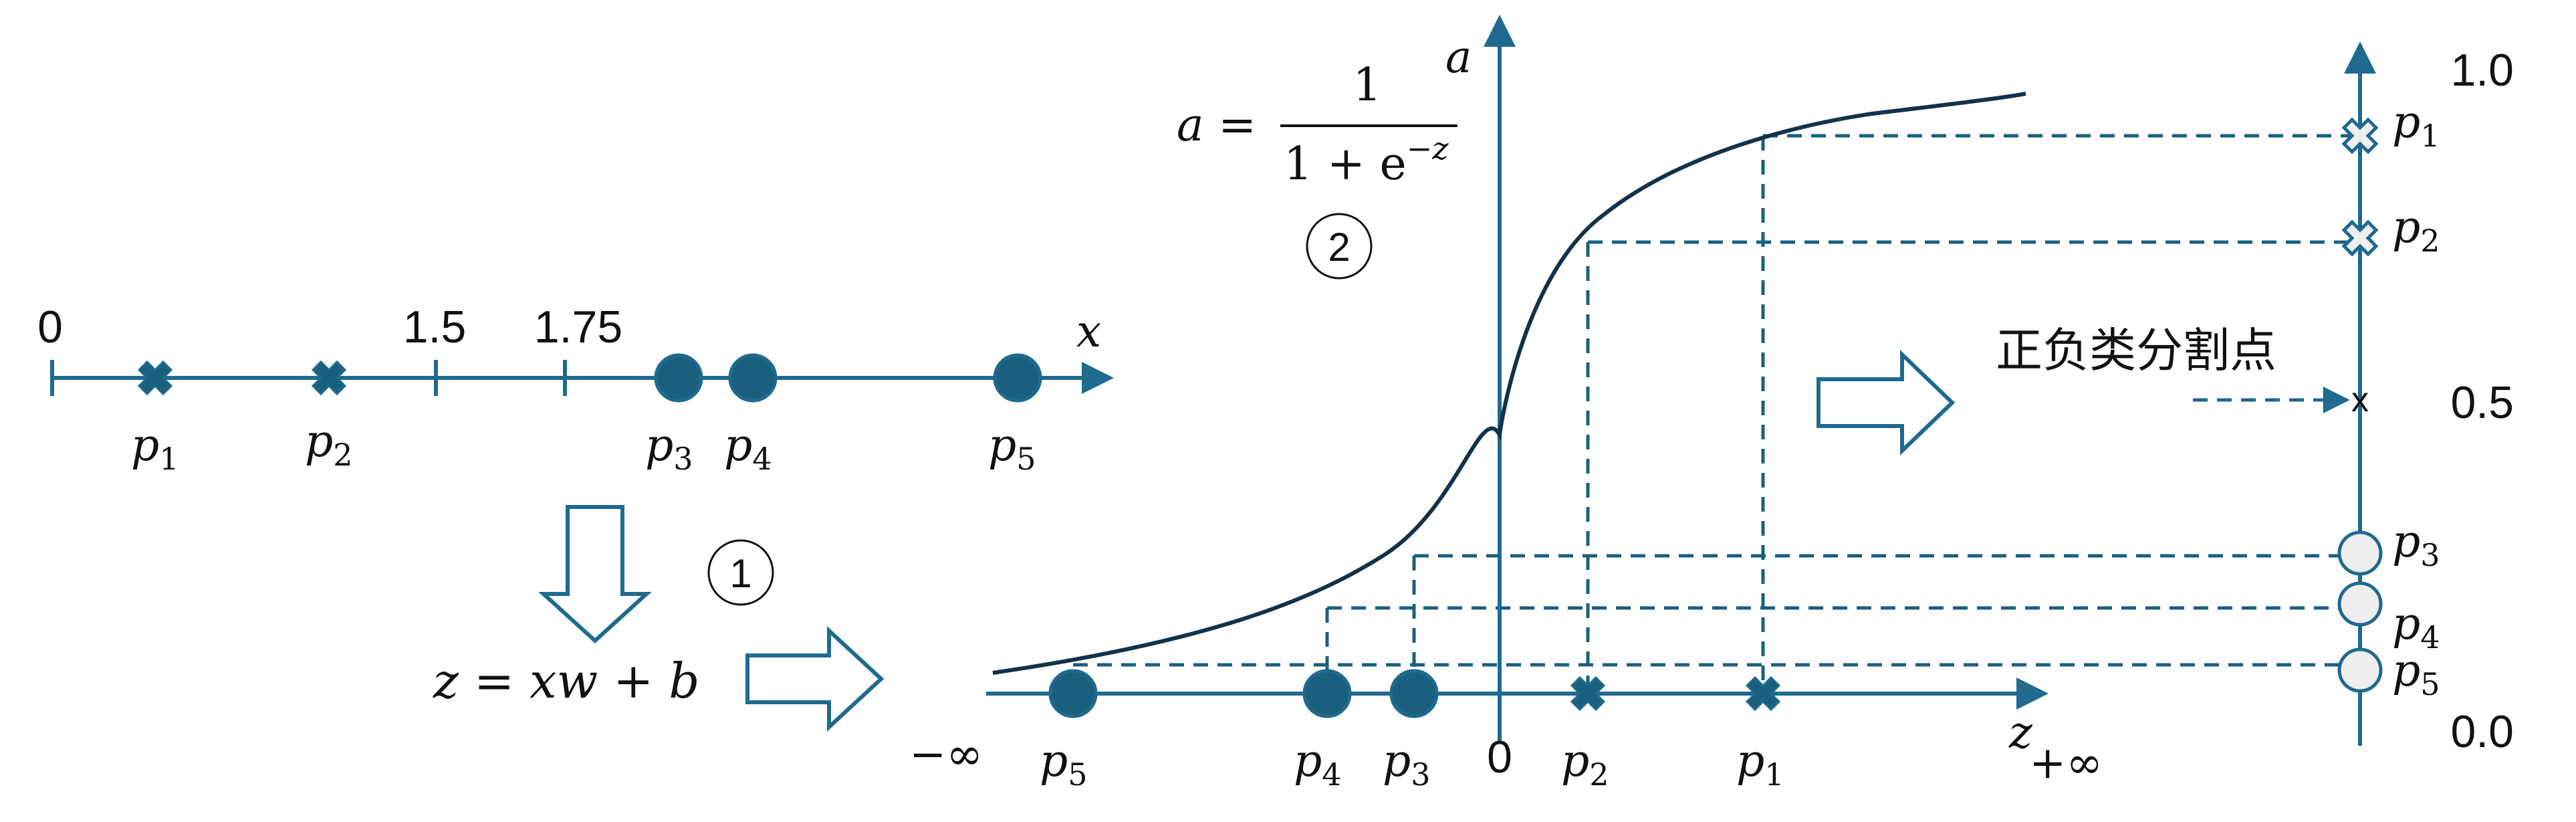 The width and height of the screenshot is (2576, 822). Describe the element at coordinates (1458, 57) in the screenshot. I see `a-axis-label: a` at that location.